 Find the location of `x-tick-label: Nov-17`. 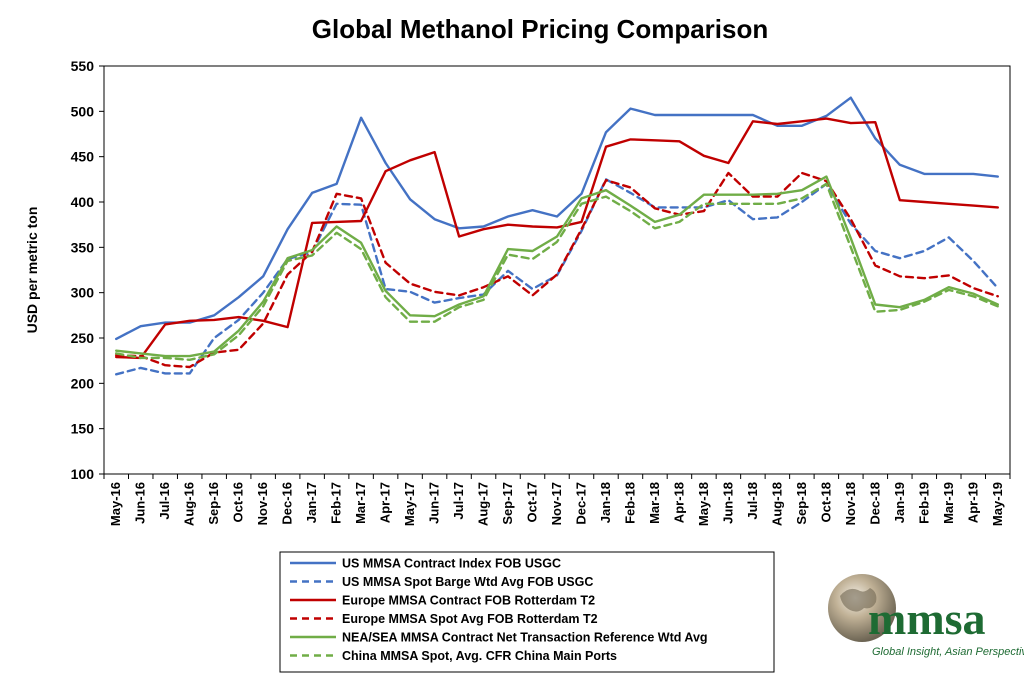

x-tick-label: Nov-17 is located at coordinates (556, 503).